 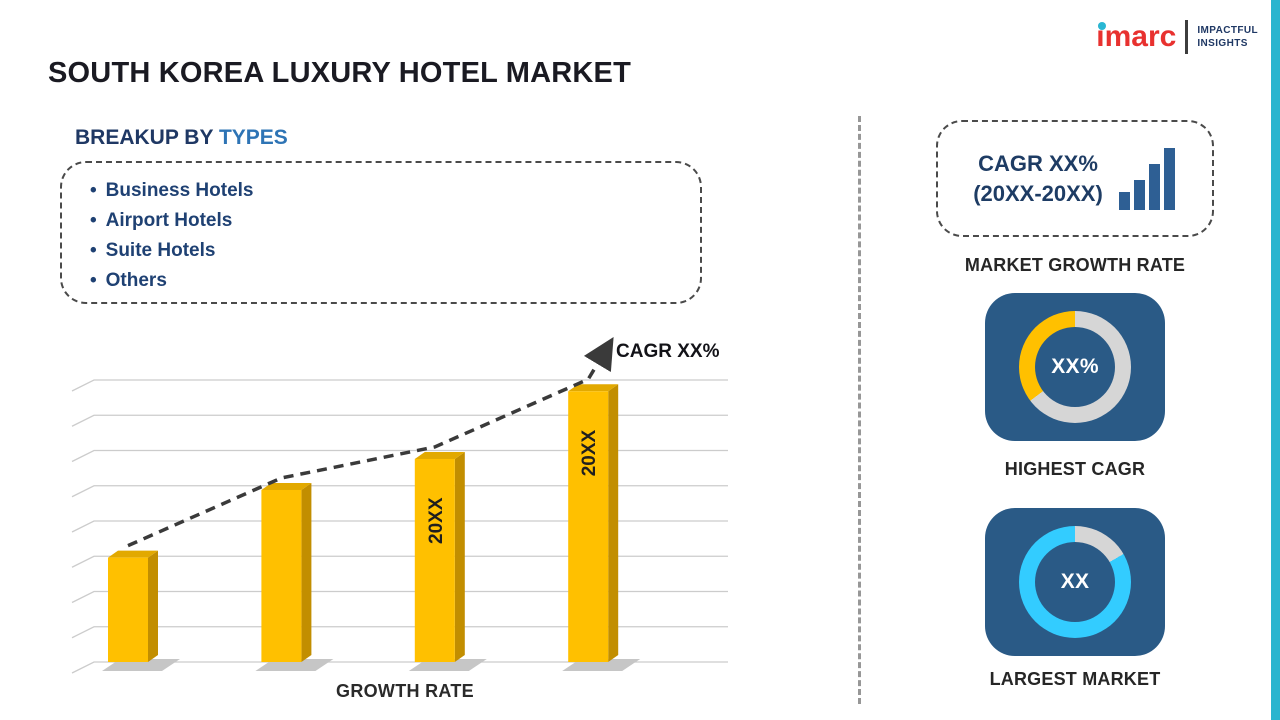 I want to click on growth-bars-icon, so click(x=1146, y=178).